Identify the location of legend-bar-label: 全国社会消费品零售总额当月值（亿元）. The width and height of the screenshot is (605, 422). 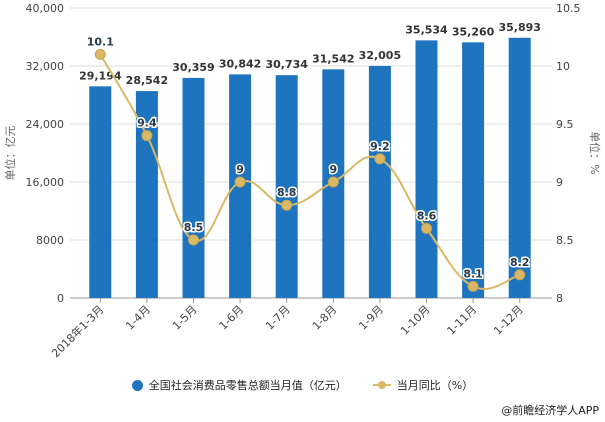
(247, 385).